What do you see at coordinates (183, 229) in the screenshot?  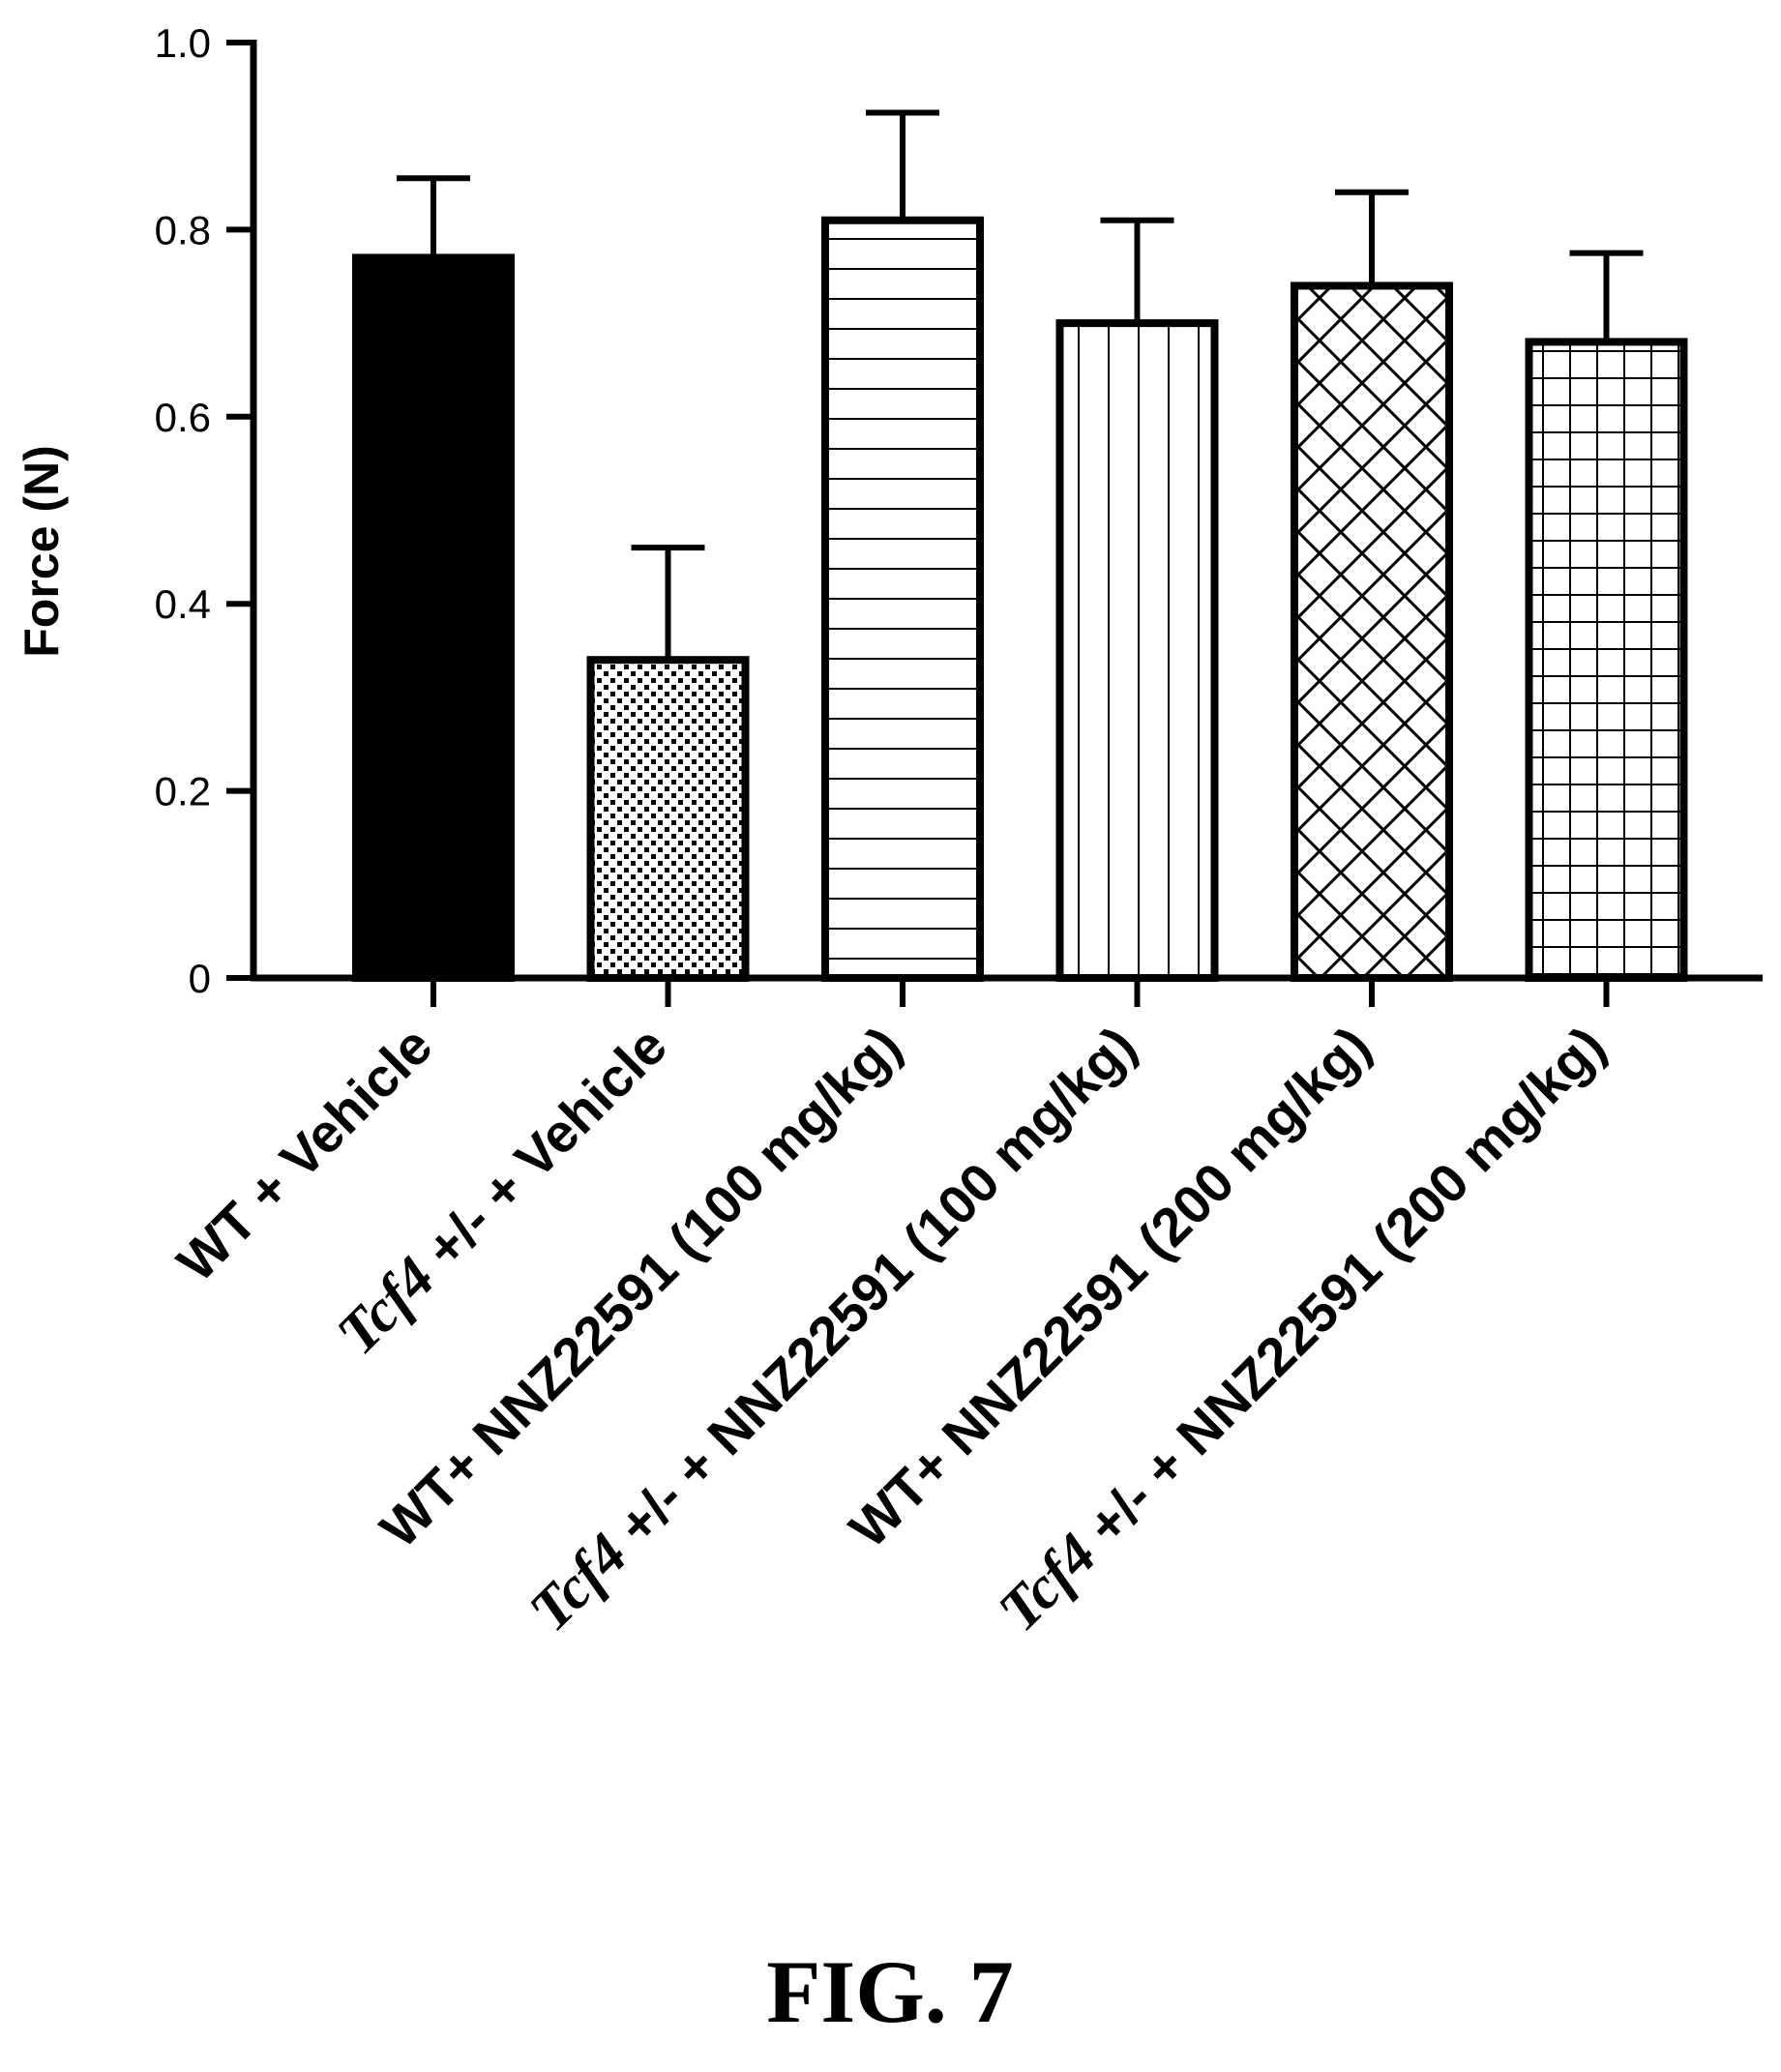 I see `y-tick-label: 0.8` at bounding box center [183, 229].